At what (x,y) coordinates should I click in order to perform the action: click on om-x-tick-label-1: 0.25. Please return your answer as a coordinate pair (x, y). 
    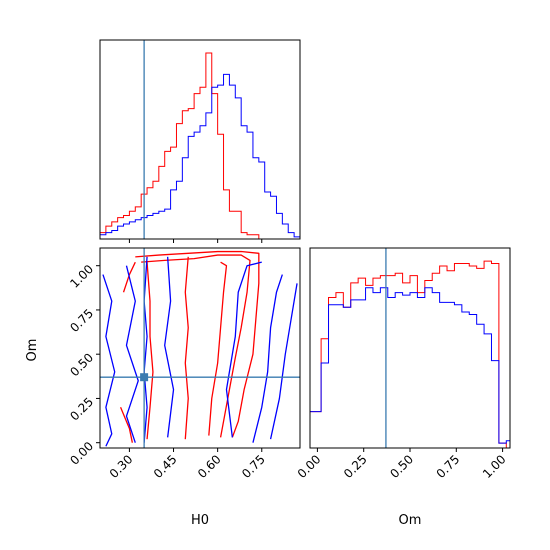
    Looking at the image, I should click on (355, 466).